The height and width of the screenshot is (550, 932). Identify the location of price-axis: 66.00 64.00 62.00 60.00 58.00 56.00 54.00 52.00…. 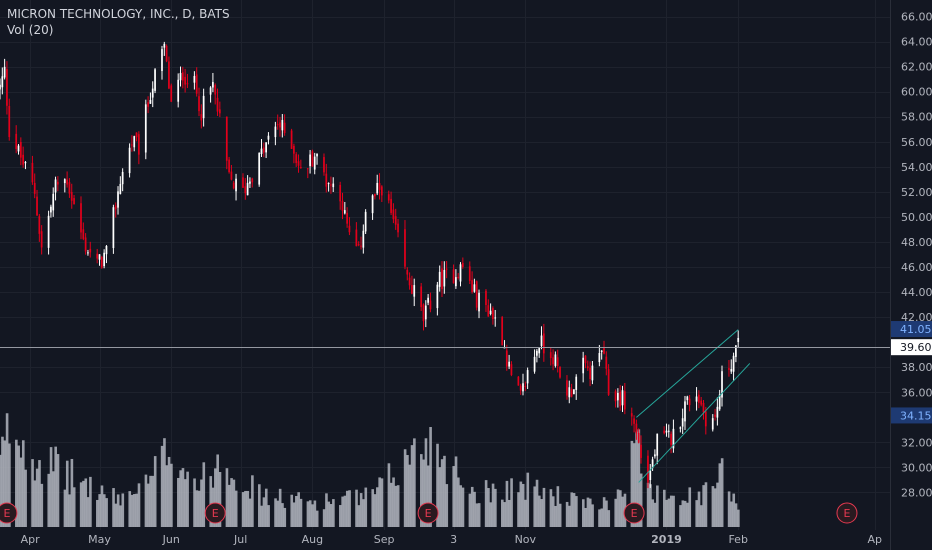
(916, 255).